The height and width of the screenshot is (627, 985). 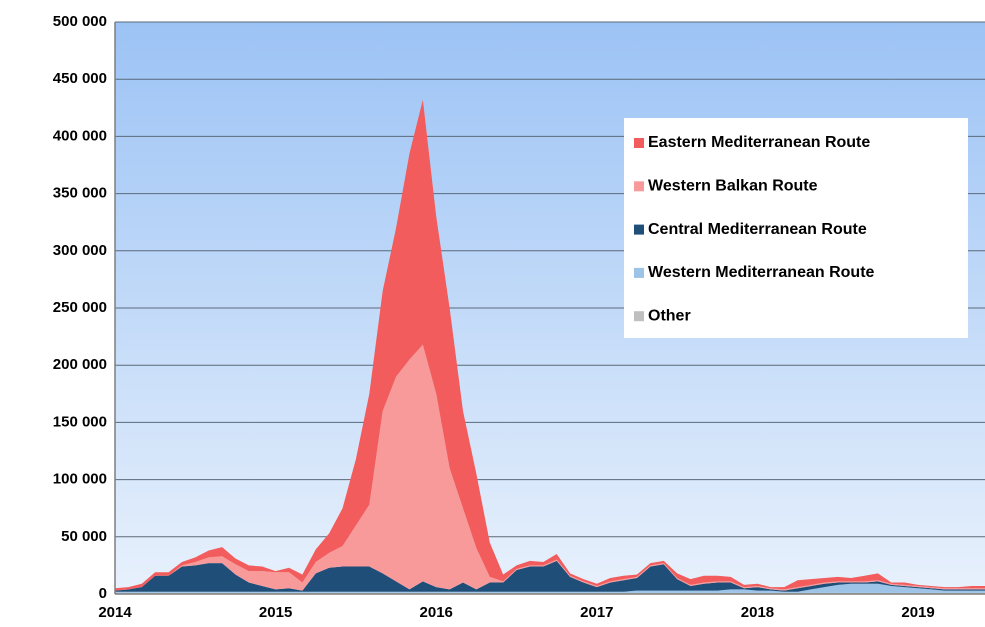 I want to click on y-tick-label: 500 000, so click(x=80, y=21).